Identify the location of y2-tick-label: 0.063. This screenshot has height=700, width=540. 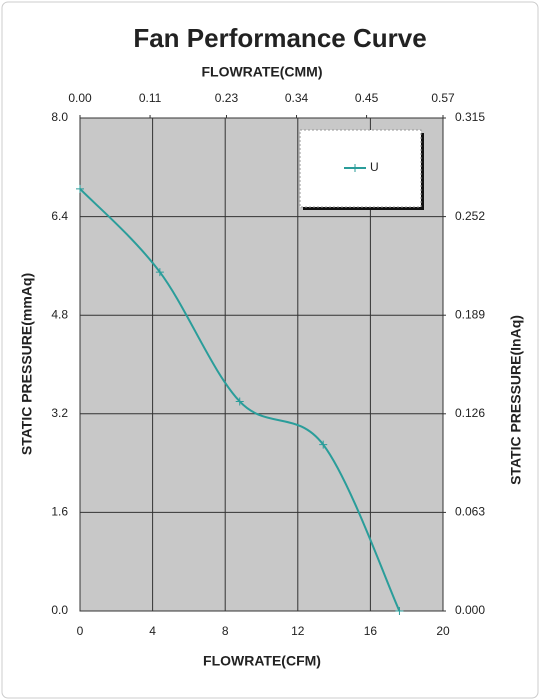
(470, 512).